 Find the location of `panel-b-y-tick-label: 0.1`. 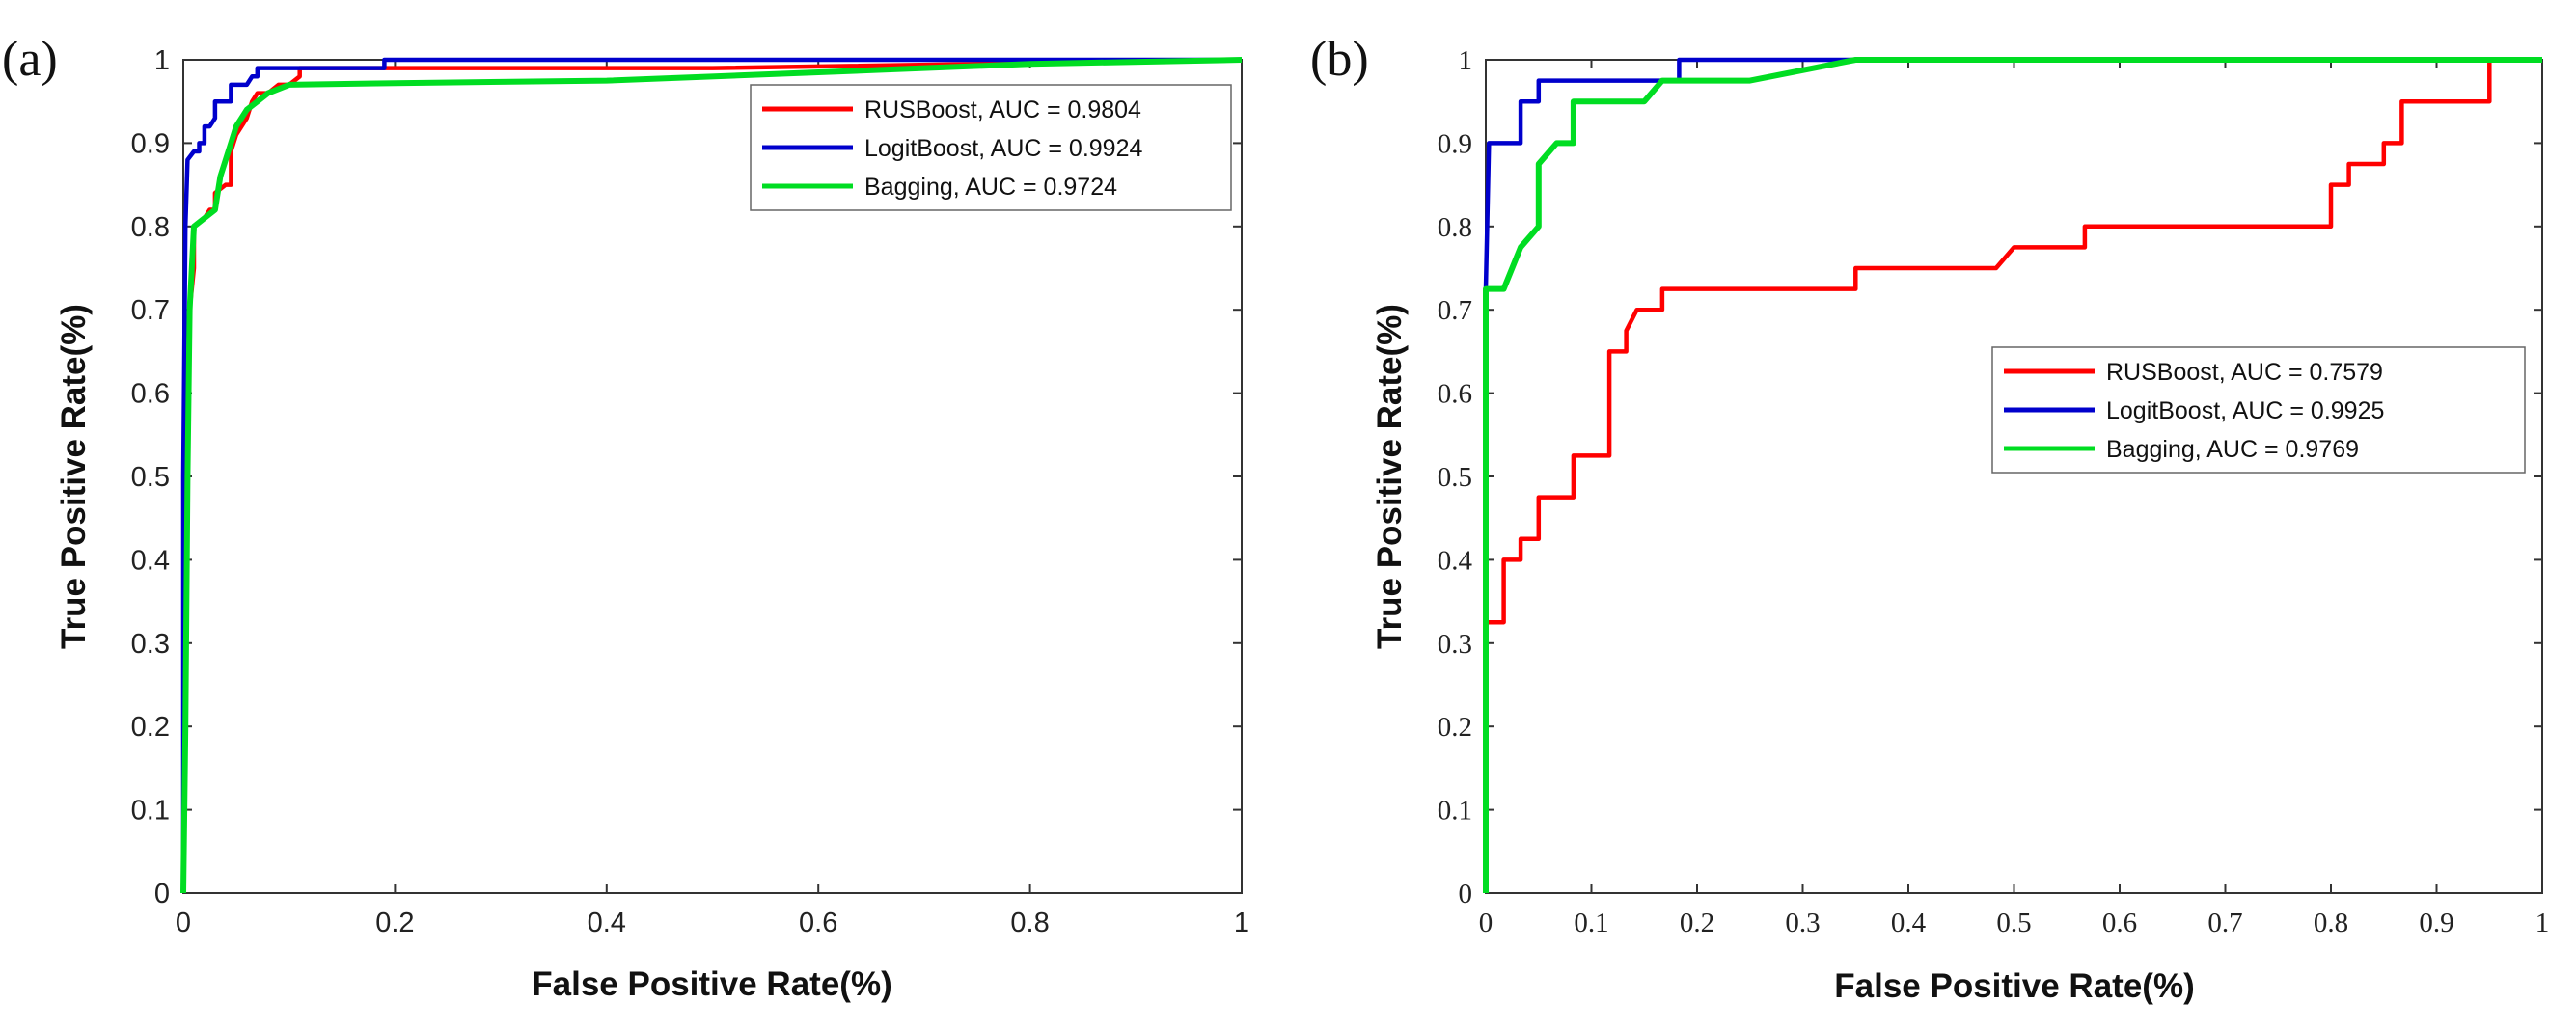

panel-b-y-tick-label: 0.1 is located at coordinates (1455, 812).